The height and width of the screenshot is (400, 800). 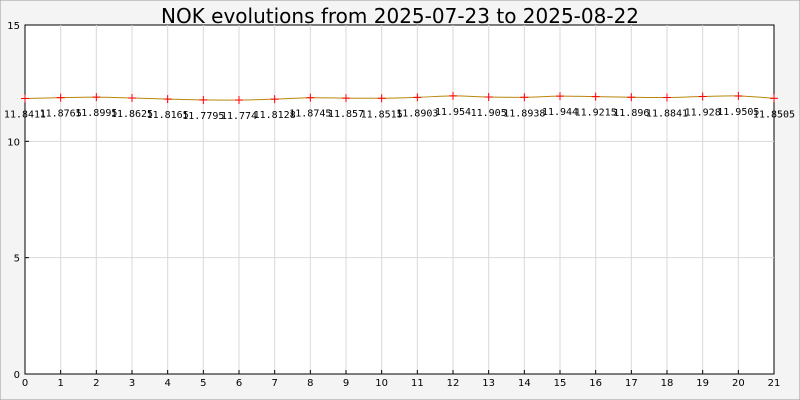 I want to click on x-axis-ticks: 0 1 2 3 4 5 6 7 8 9 10 11 12 13 14 15 16 17 18 19 20 21, so click(x=401, y=379).